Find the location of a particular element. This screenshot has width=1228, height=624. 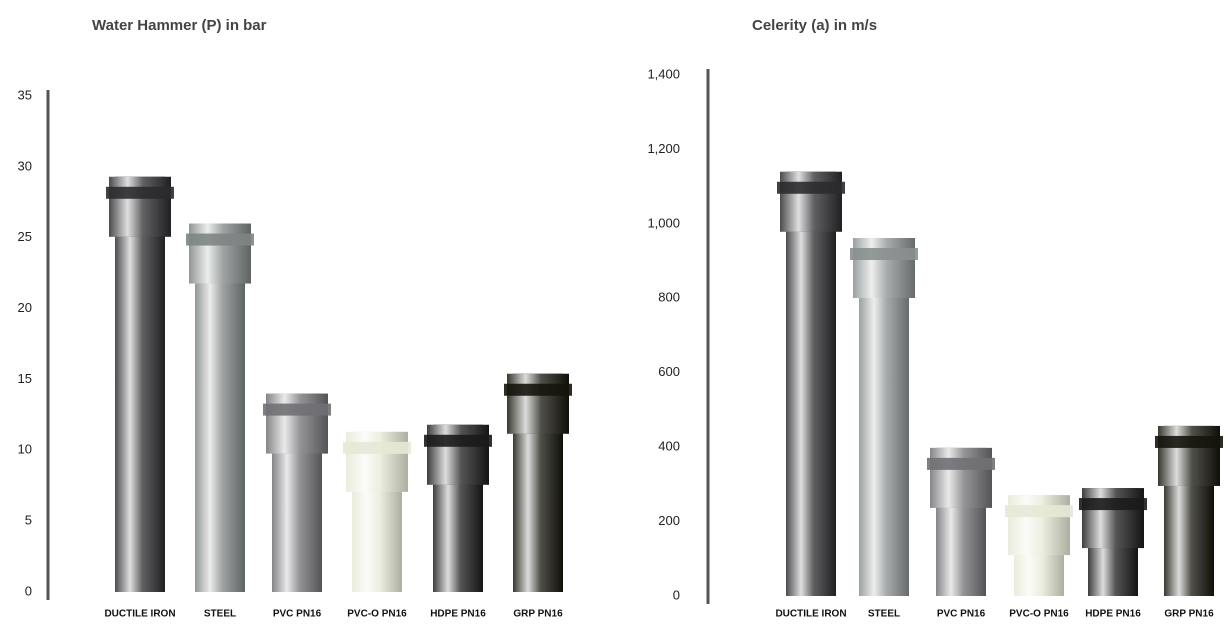

y-tick-label: 25 is located at coordinates (25, 236).